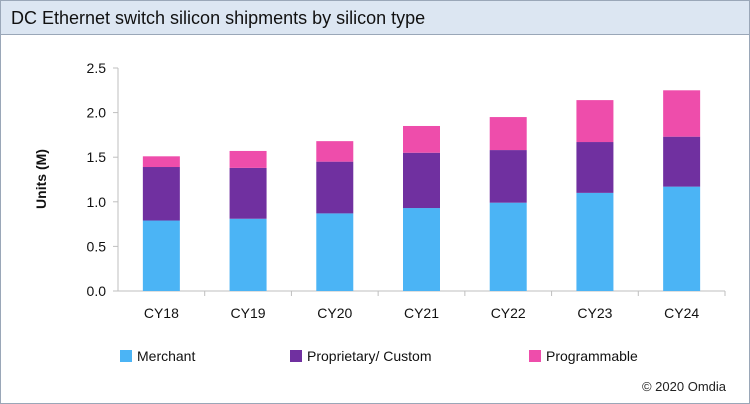 Image resolution: width=750 pixels, height=404 pixels. I want to click on x-tick-label: CY19, so click(248, 313).